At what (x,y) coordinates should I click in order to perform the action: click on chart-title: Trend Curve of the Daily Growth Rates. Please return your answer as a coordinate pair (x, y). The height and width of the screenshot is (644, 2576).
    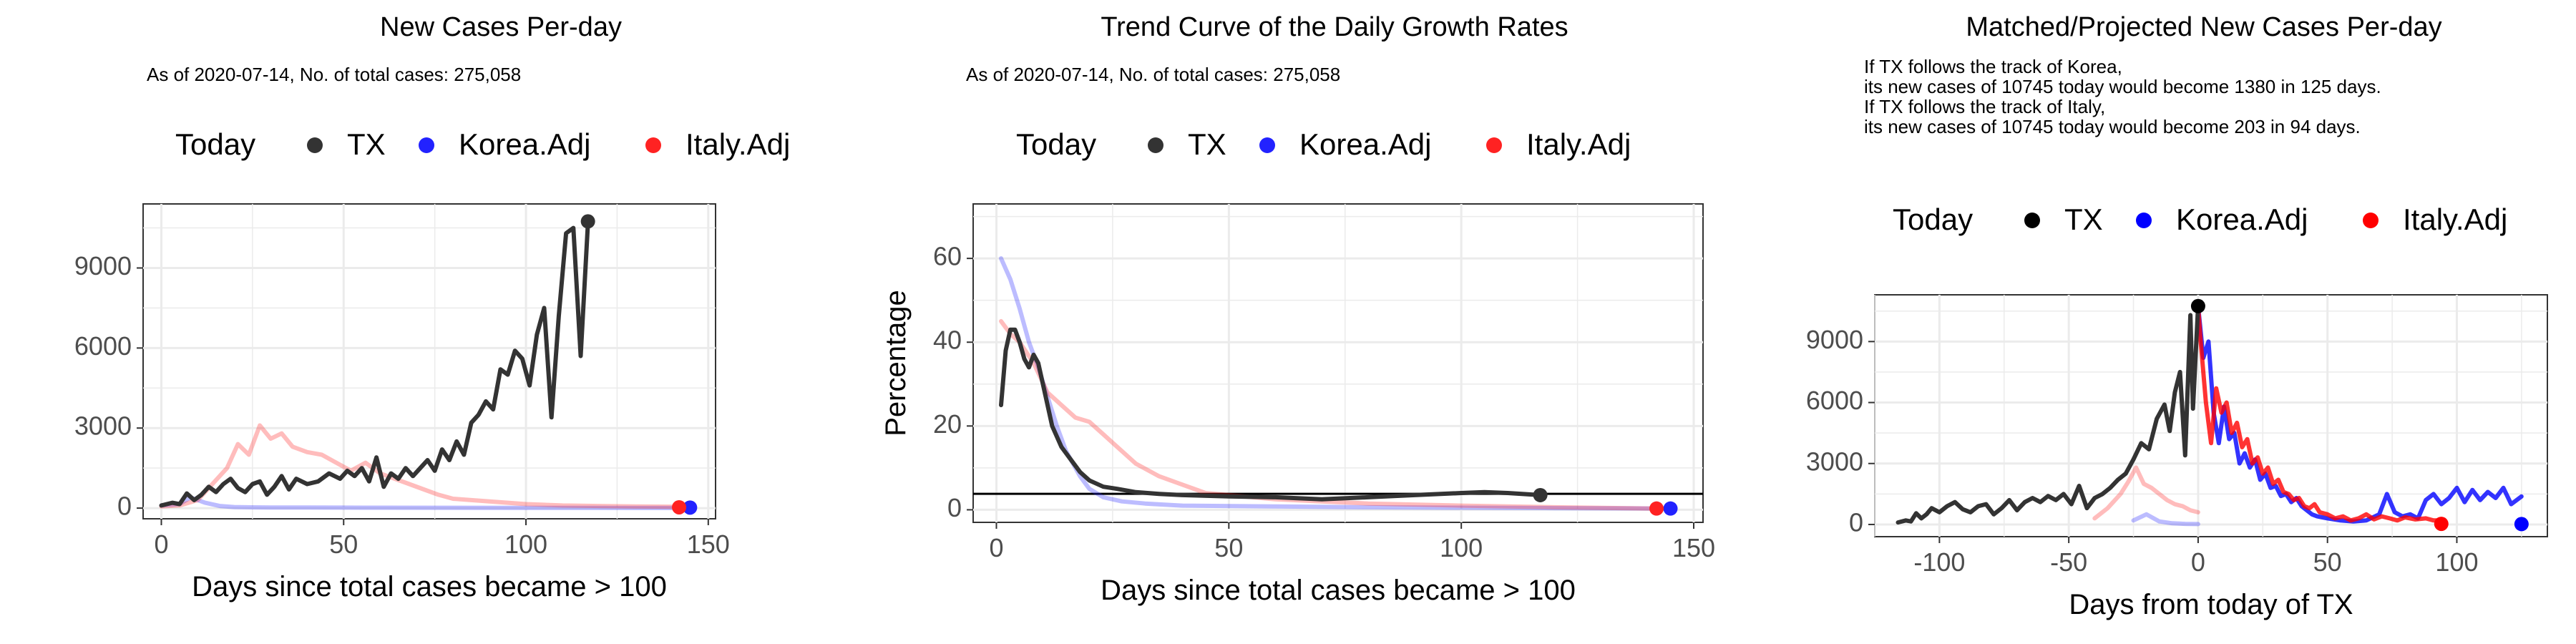
    Looking at the image, I should click on (1334, 27).